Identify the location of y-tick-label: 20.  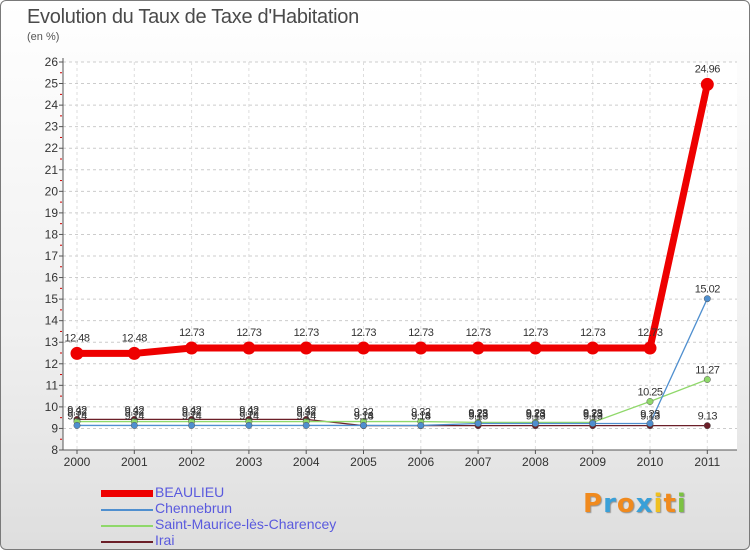
(52, 191).